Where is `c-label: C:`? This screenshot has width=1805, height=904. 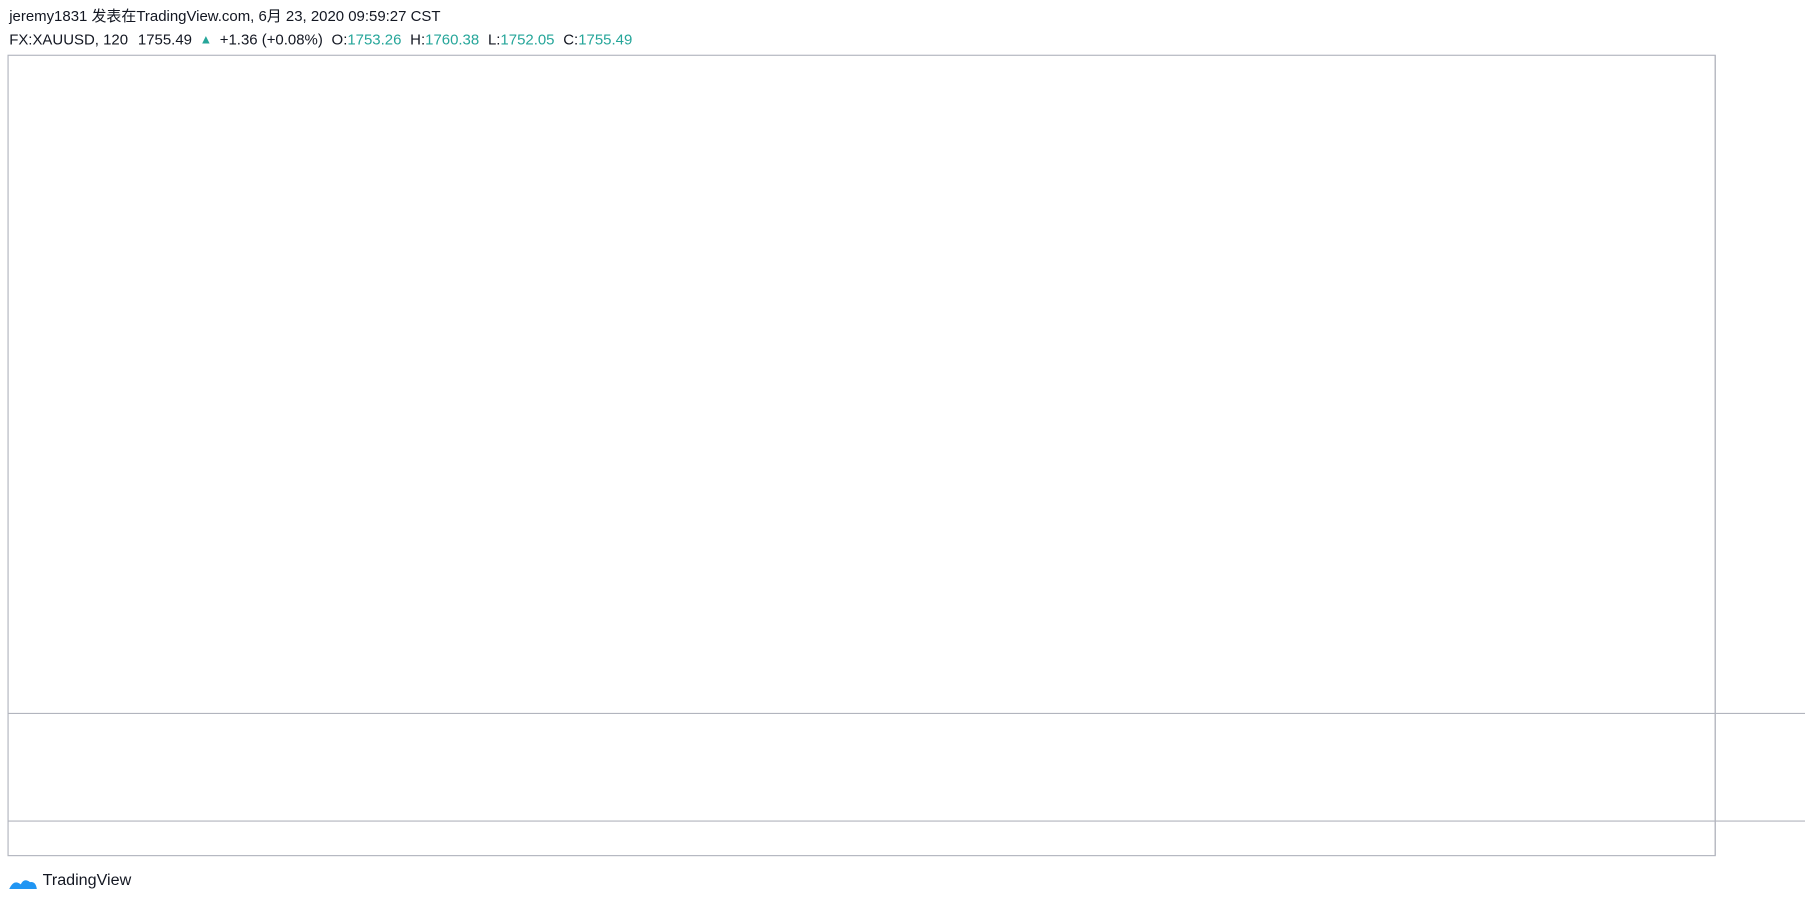
c-label: C: is located at coordinates (570, 39).